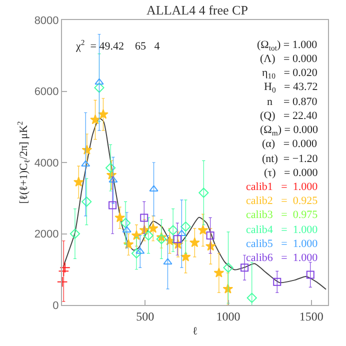 This screenshot has width=346, height=346. I want to click on y-tick-label: 0, so click(55, 306).